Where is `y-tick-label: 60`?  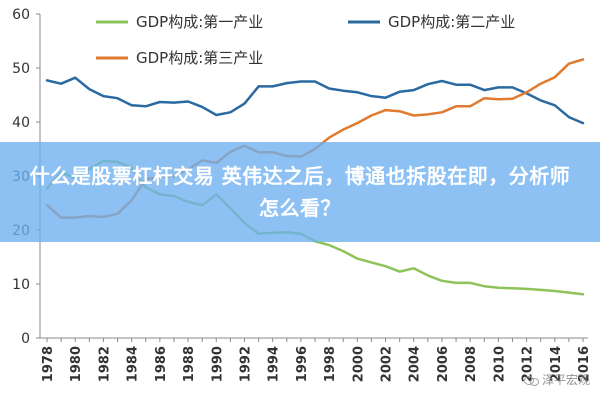 y-tick-label: 60 is located at coordinates (21, 15).